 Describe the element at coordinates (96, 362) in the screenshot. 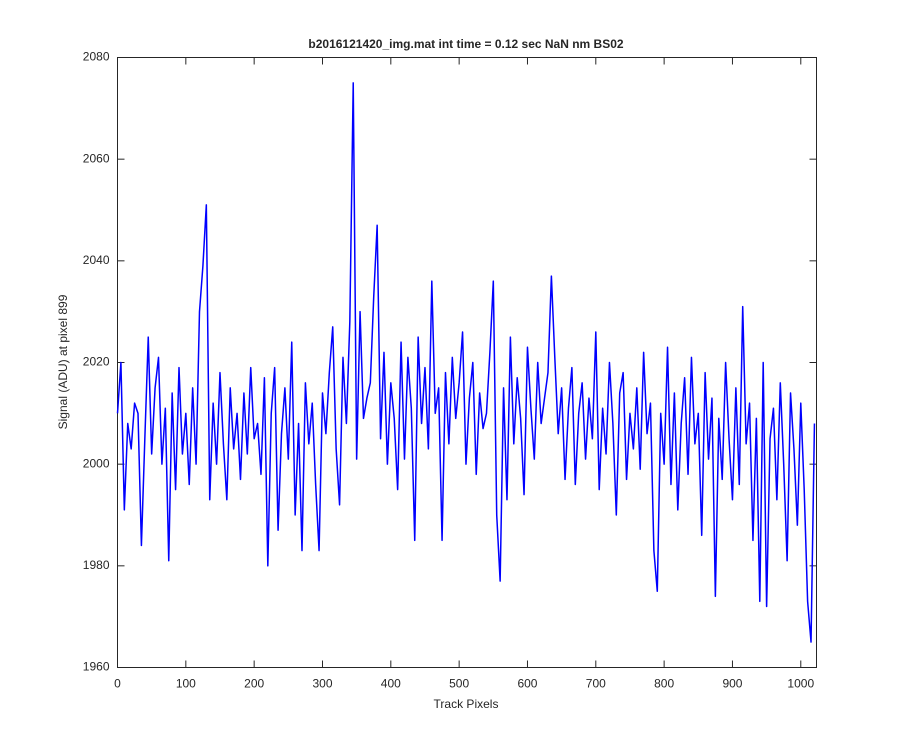

I see `y-tick-label: 2020` at that location.